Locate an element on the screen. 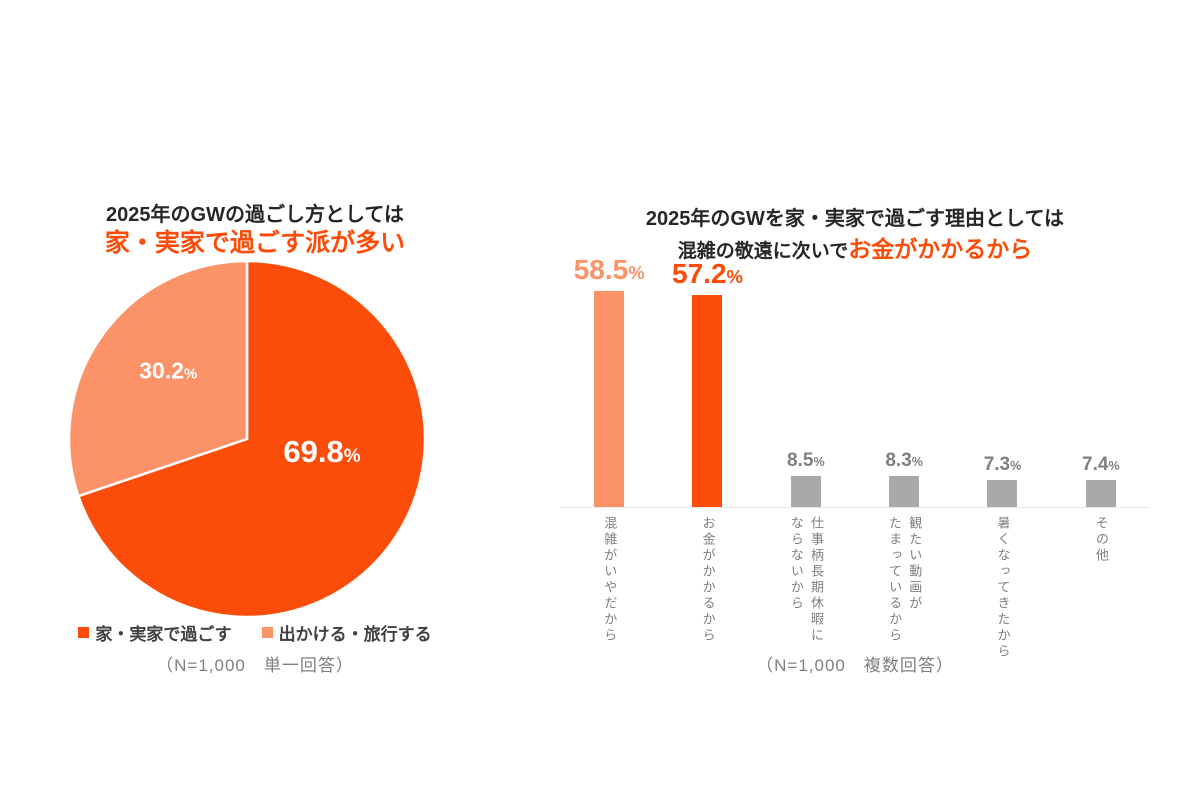 This screenshot has height=801, width=1200. legend-item-0: 家・実家で過ごす is located at coordinates (155, 632).